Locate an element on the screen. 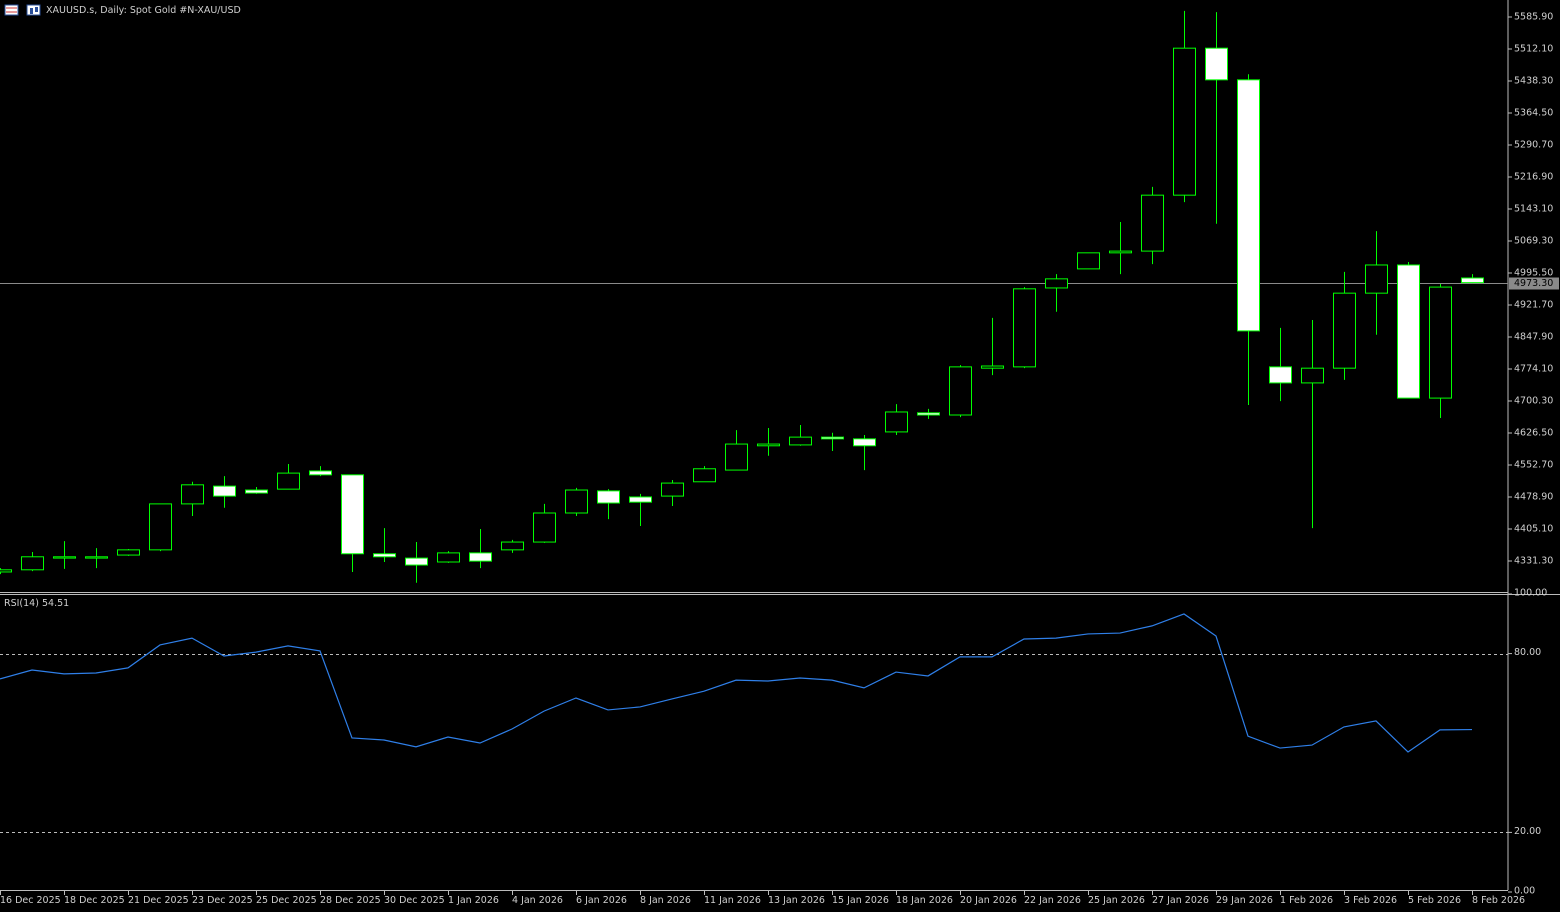 The image size is (1560, 912). y-tick-label: 80.00 is located at coordinates (1527, 652).